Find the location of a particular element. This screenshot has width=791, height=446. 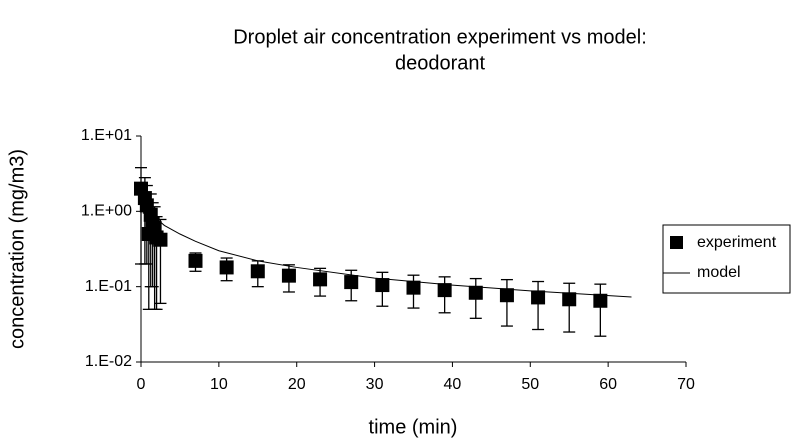

x-tick-label: 50 is located at coordinates (530, 384).